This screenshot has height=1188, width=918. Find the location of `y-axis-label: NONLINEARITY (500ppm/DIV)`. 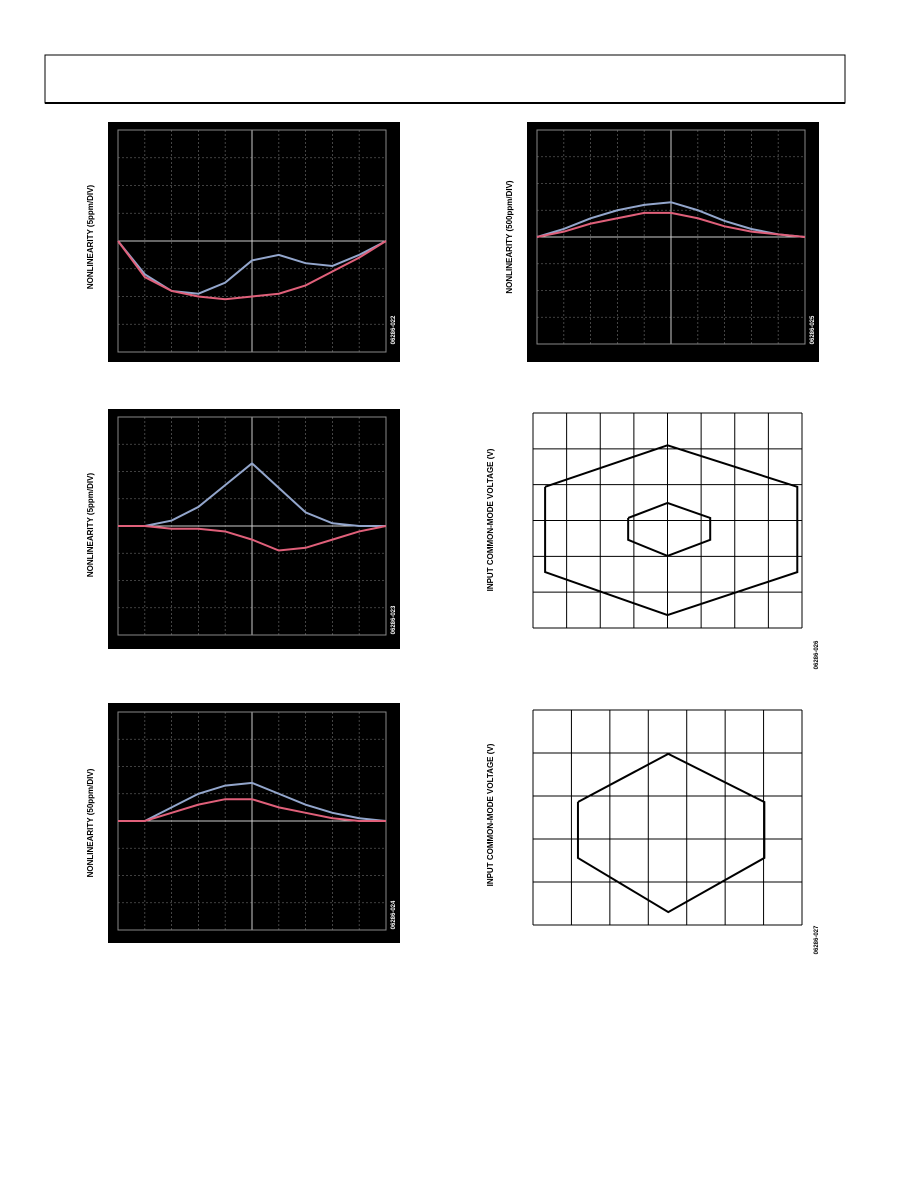

y-axis-label: NONLINEARITY (500ppm/DIV) is located at coordinates (509, 237).